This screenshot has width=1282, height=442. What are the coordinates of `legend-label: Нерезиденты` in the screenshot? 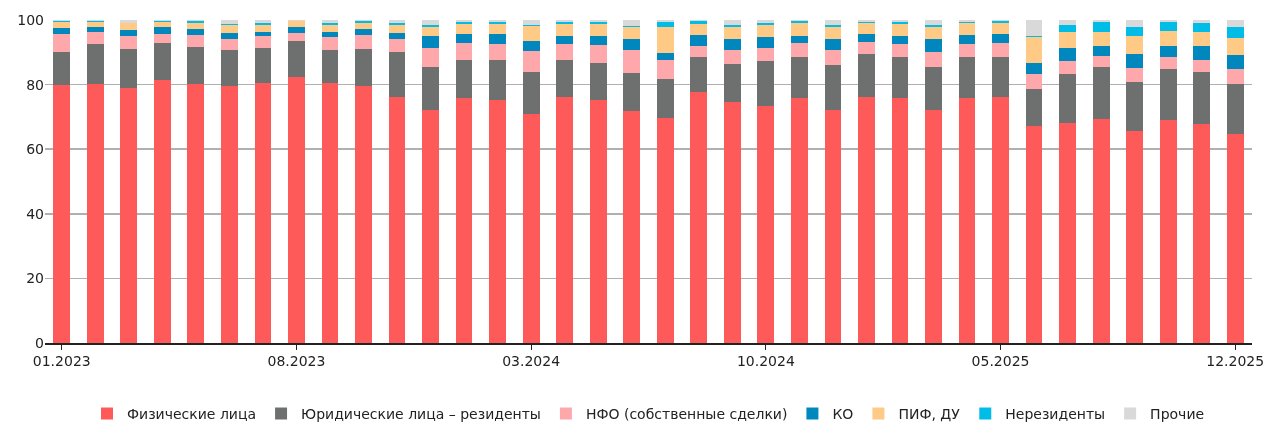 It's located at (1055, 413).